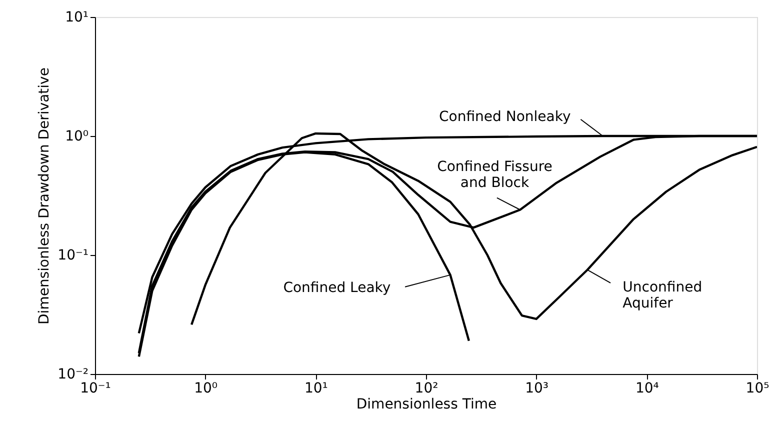 The image size is (773, 438). What do you see at coordinates (44, 196) in the screenshot?
I see `y-axis-title: Dimensionless Drawdown Derivative` at bounding box center [44, 196].